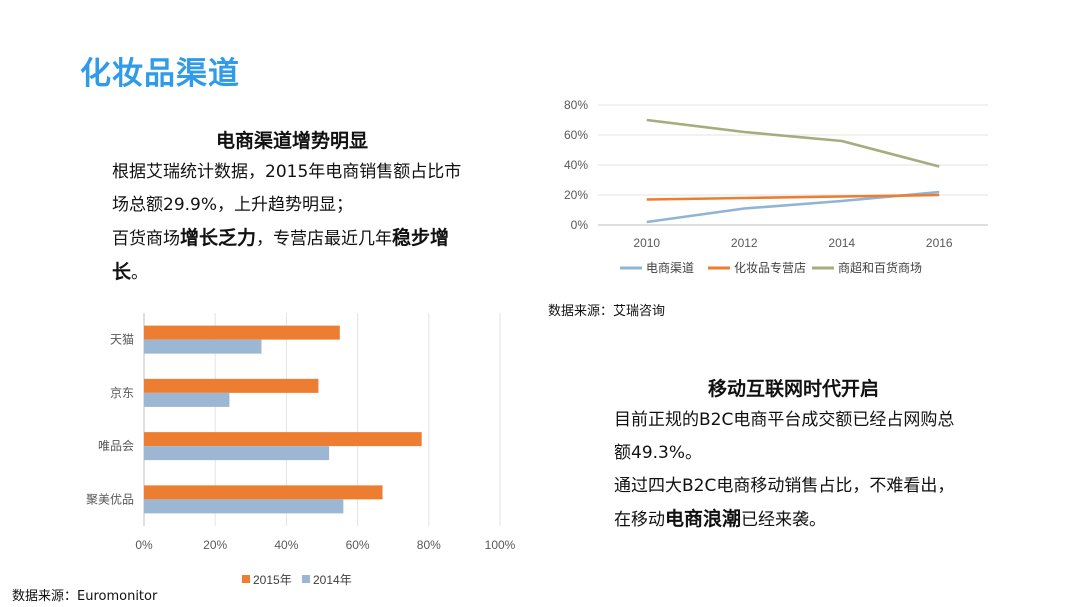 Image resolution: width=1080 pixels, height=607 pixels. I want to click on mobile-heading: 移动互联网时代开启, so click(794, 389).